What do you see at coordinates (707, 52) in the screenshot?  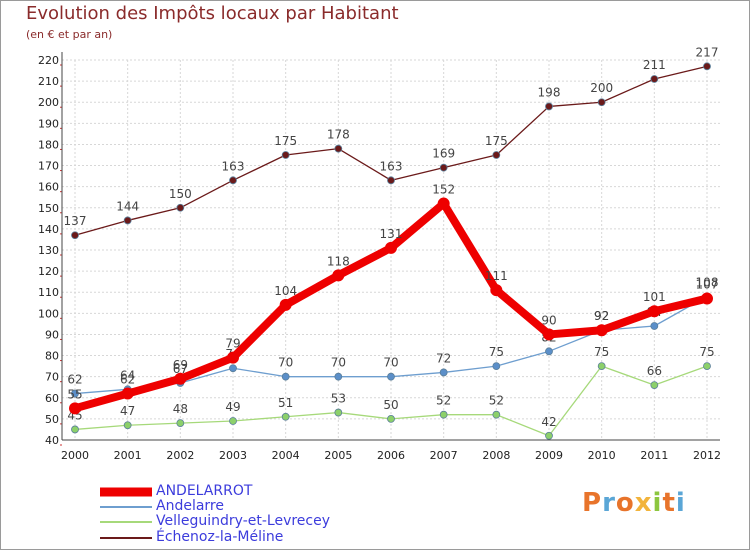 I see `data-label-echenoz-la-meline: 217` at bounding box center [707, 52].